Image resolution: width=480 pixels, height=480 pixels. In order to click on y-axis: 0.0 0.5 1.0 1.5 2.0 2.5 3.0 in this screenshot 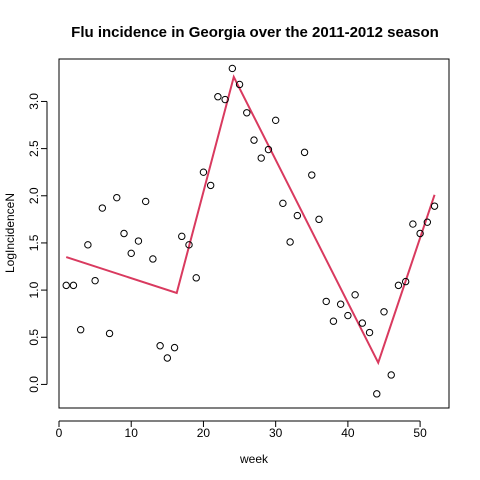, I will do `click(37, 243)`.